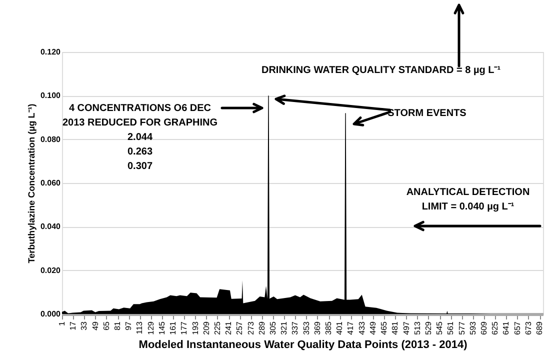 Image resolution: width=550 pixels, height=364 pixels. Describe the element at coordinates (384, 327) in the screenshot. I see `x-tick-label: 465` at that location.